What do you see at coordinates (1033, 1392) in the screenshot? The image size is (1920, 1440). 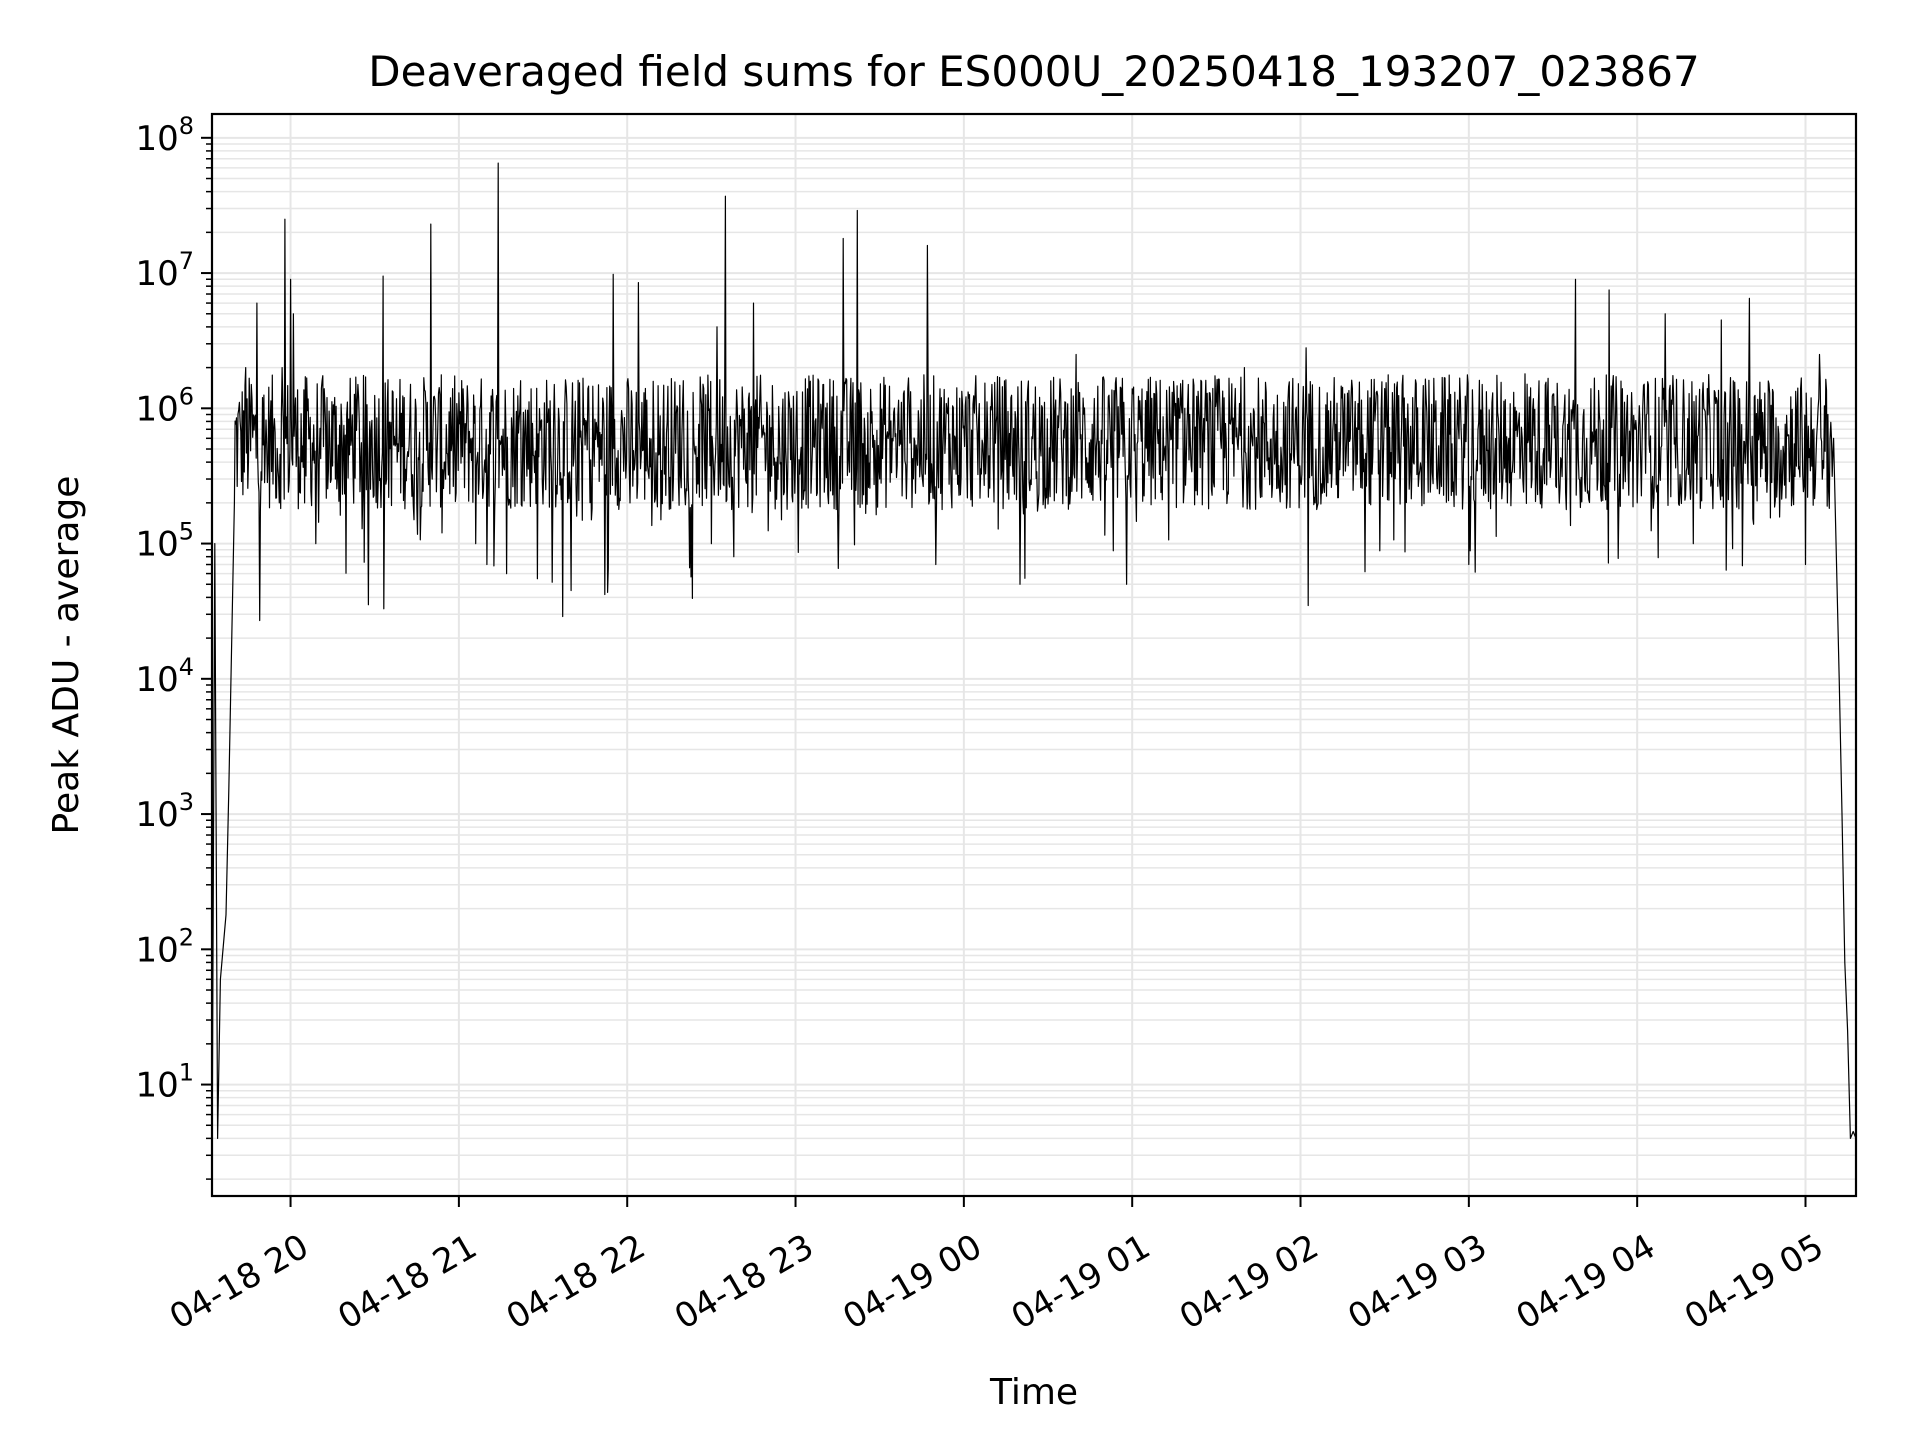 I see `x-axis-title: Time` at bounding box center [1033, 1392].